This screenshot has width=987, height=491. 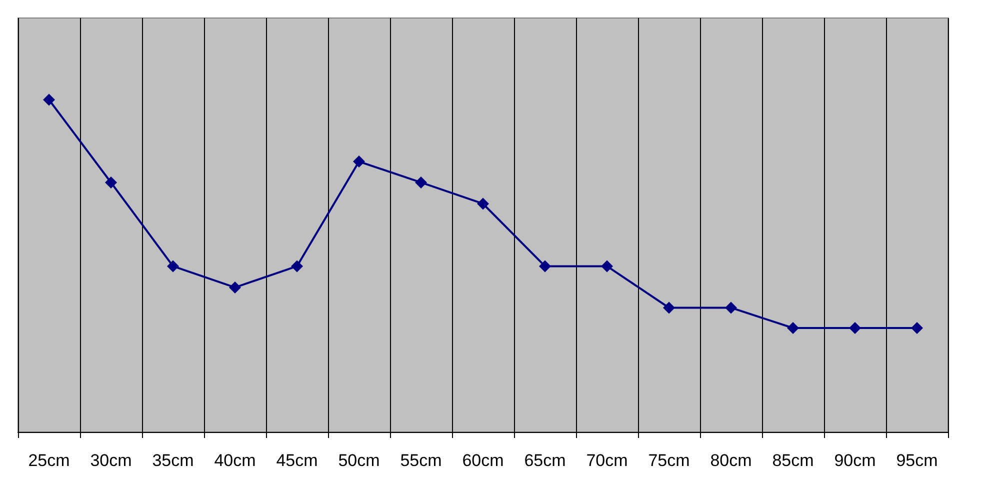 I want to click on x-tick-label: 85cm, so click(x=793, y=460).